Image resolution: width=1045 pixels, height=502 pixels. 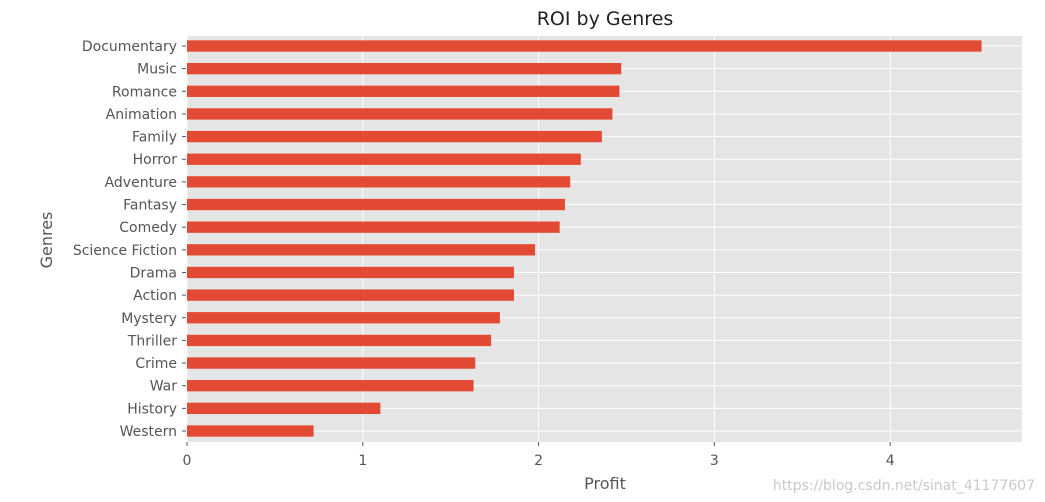 What do you see at coordinates (331, 363) in the screenshot?
I see `bar-crime` at bounding box center [331, 363].